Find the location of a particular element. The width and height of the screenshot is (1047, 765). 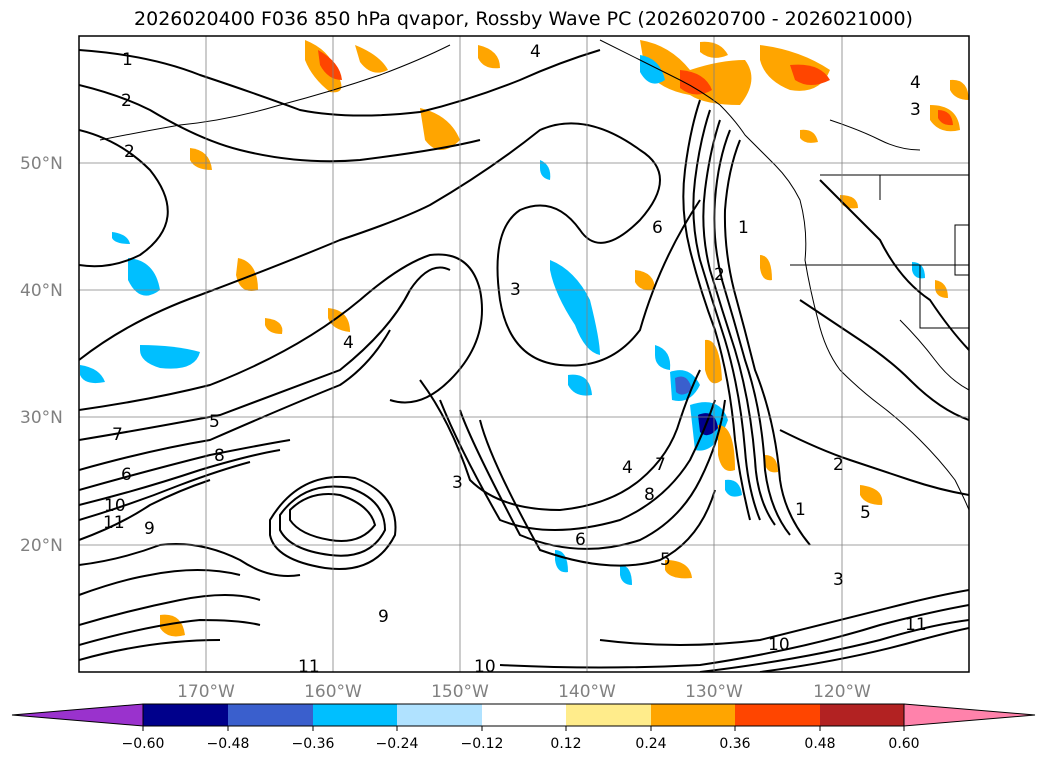

lat-label-40n: 40°N is located at coordinates (41, 291).